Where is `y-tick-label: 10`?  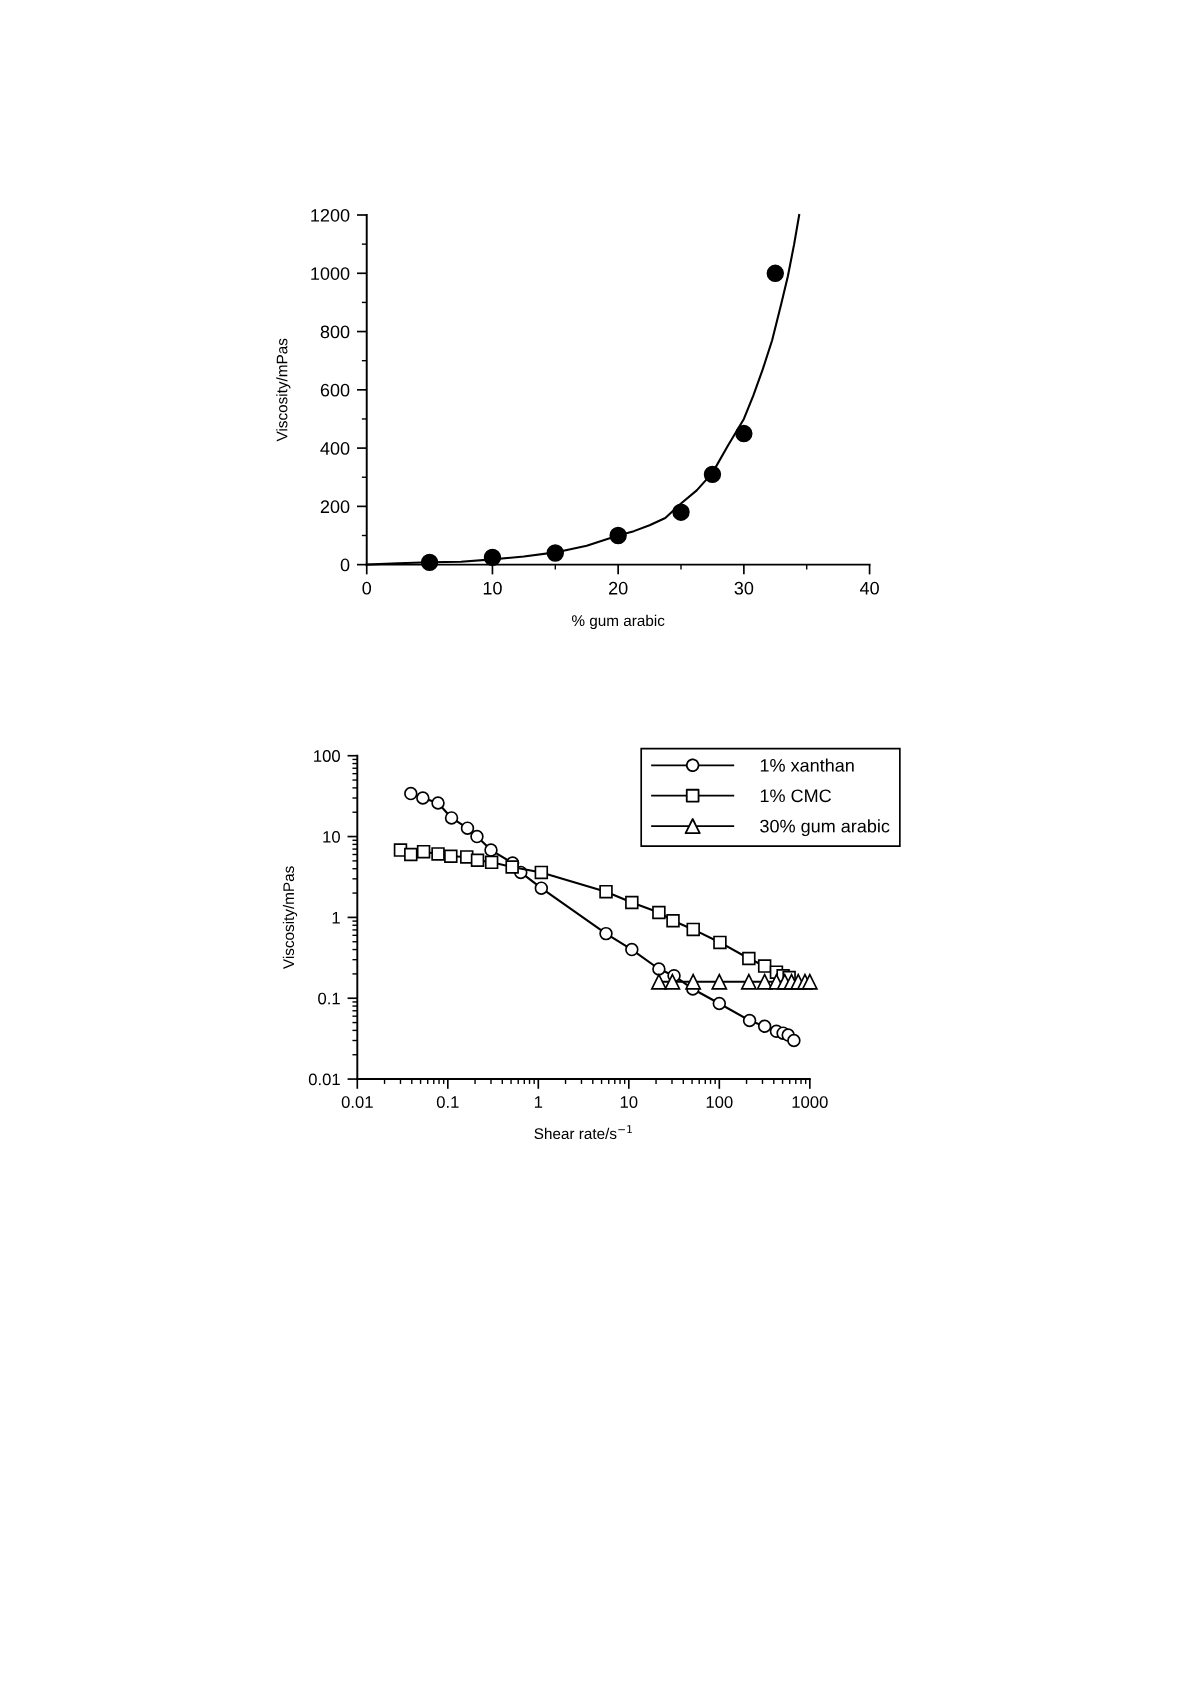
y-tick-label: 10 is located at coordinates (331, 836).